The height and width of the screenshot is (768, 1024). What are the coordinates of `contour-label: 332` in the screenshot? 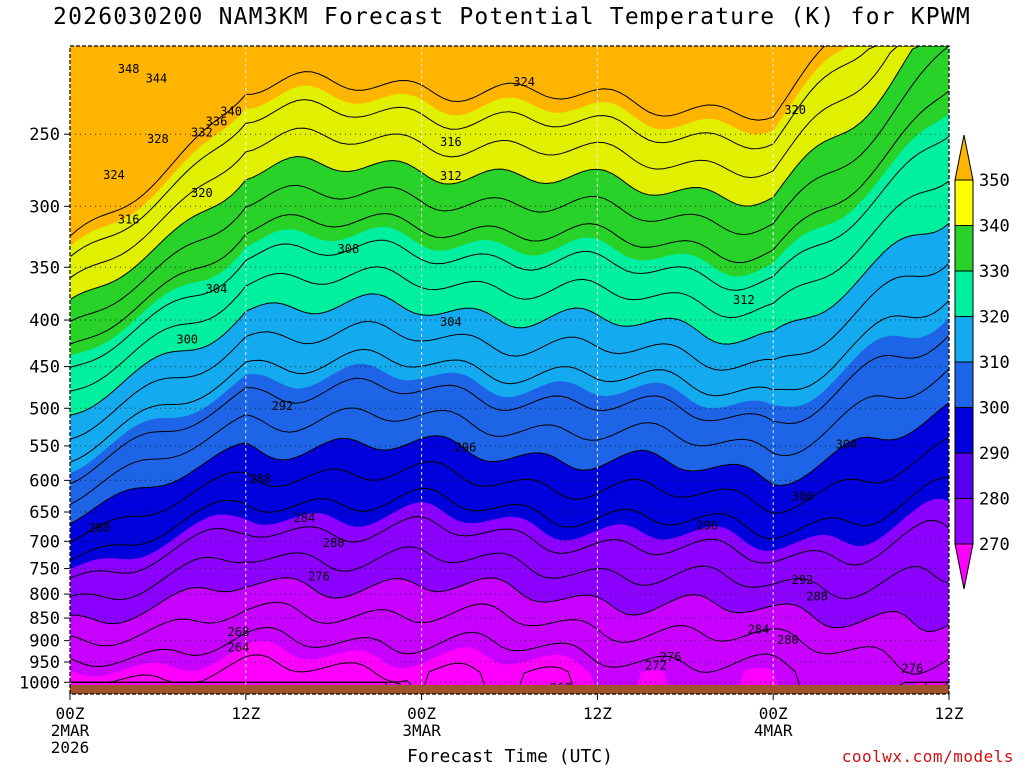 It's located at (202, 133).